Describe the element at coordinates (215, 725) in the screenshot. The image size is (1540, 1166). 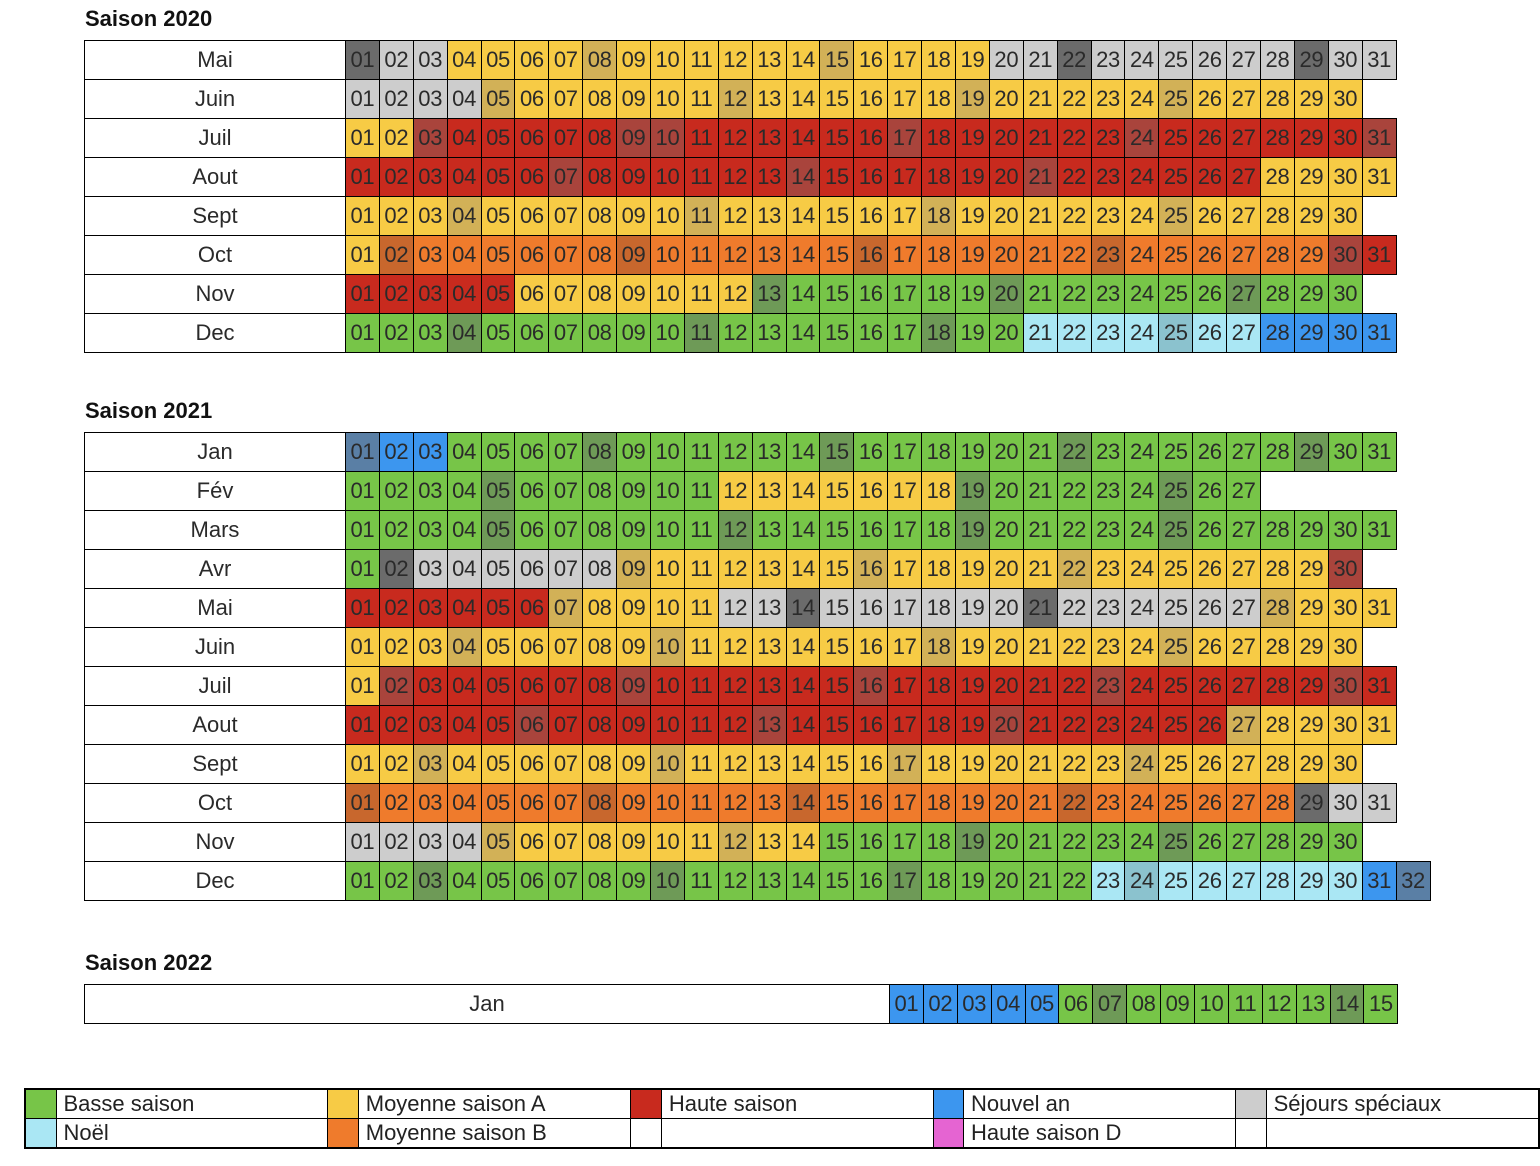
I see `month-label: Aout` at that location.